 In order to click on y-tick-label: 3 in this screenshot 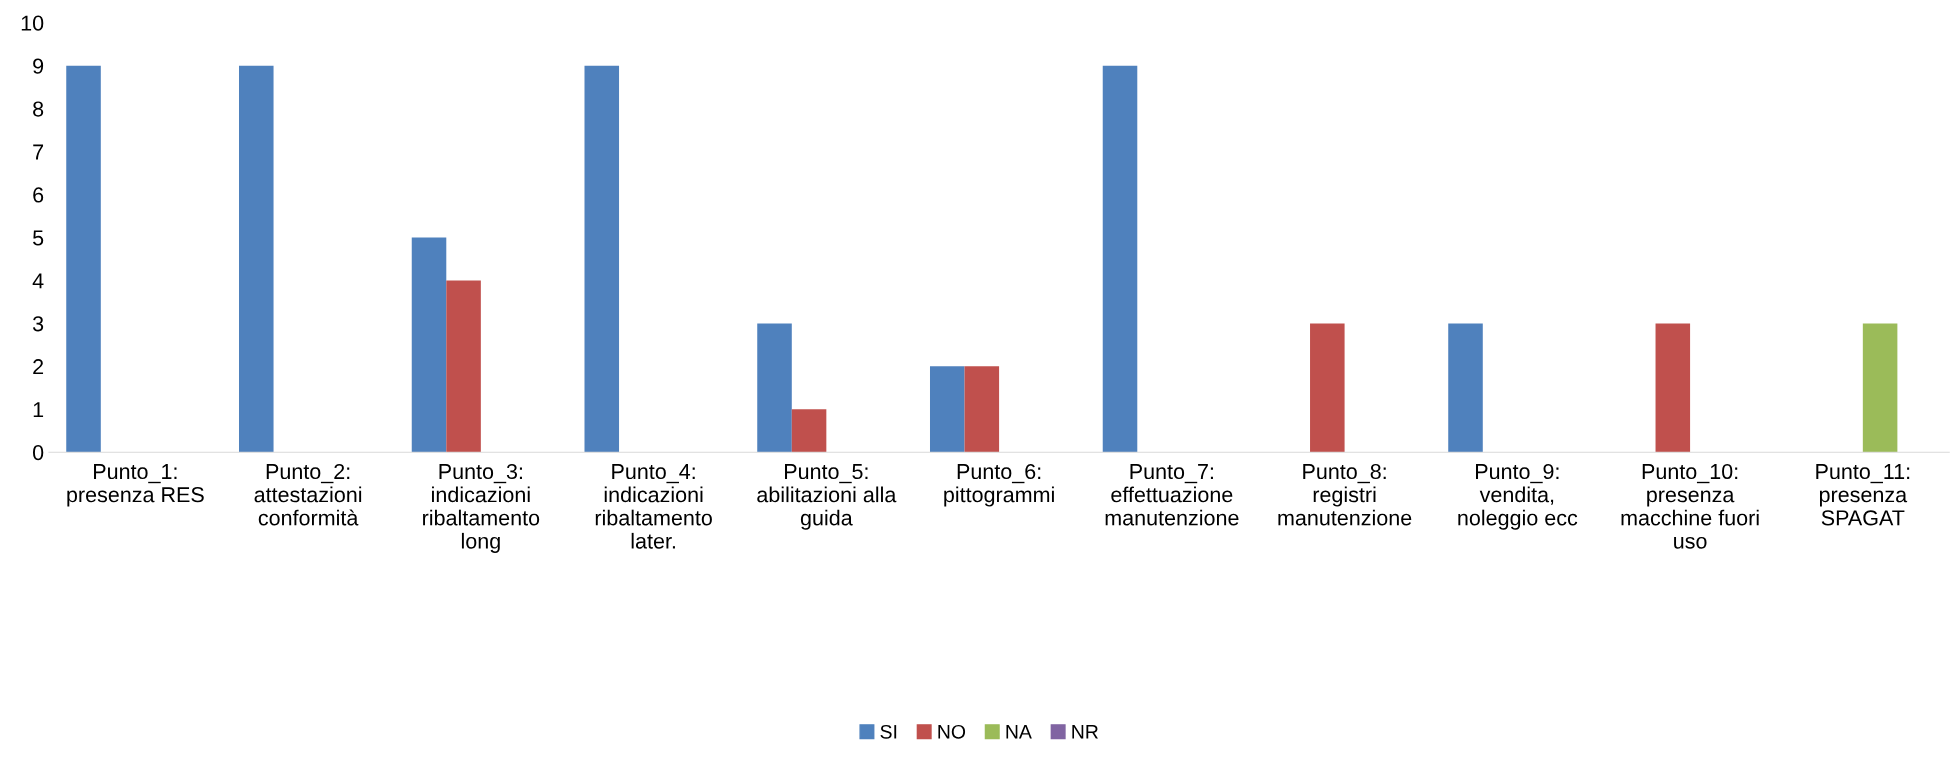, I will do `click(38, 324)`.